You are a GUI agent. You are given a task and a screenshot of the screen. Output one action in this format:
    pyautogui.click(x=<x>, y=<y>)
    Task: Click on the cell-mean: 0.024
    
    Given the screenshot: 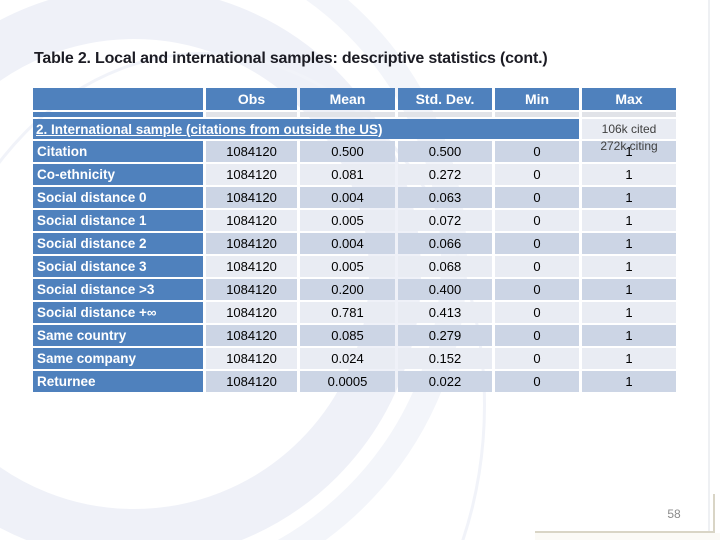 What is the action you would take?
    pyautogui.click(x=347, y=358)
    